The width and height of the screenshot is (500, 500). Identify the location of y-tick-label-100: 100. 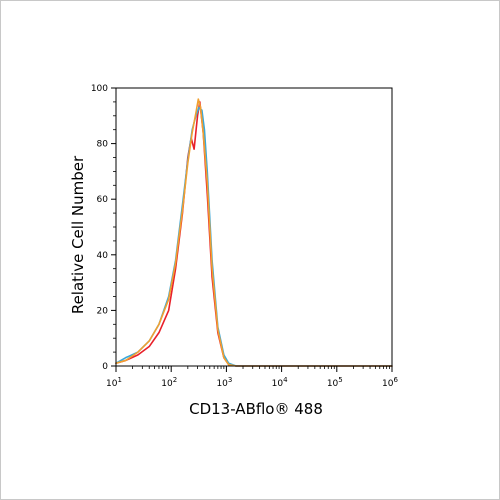
(99, 89).